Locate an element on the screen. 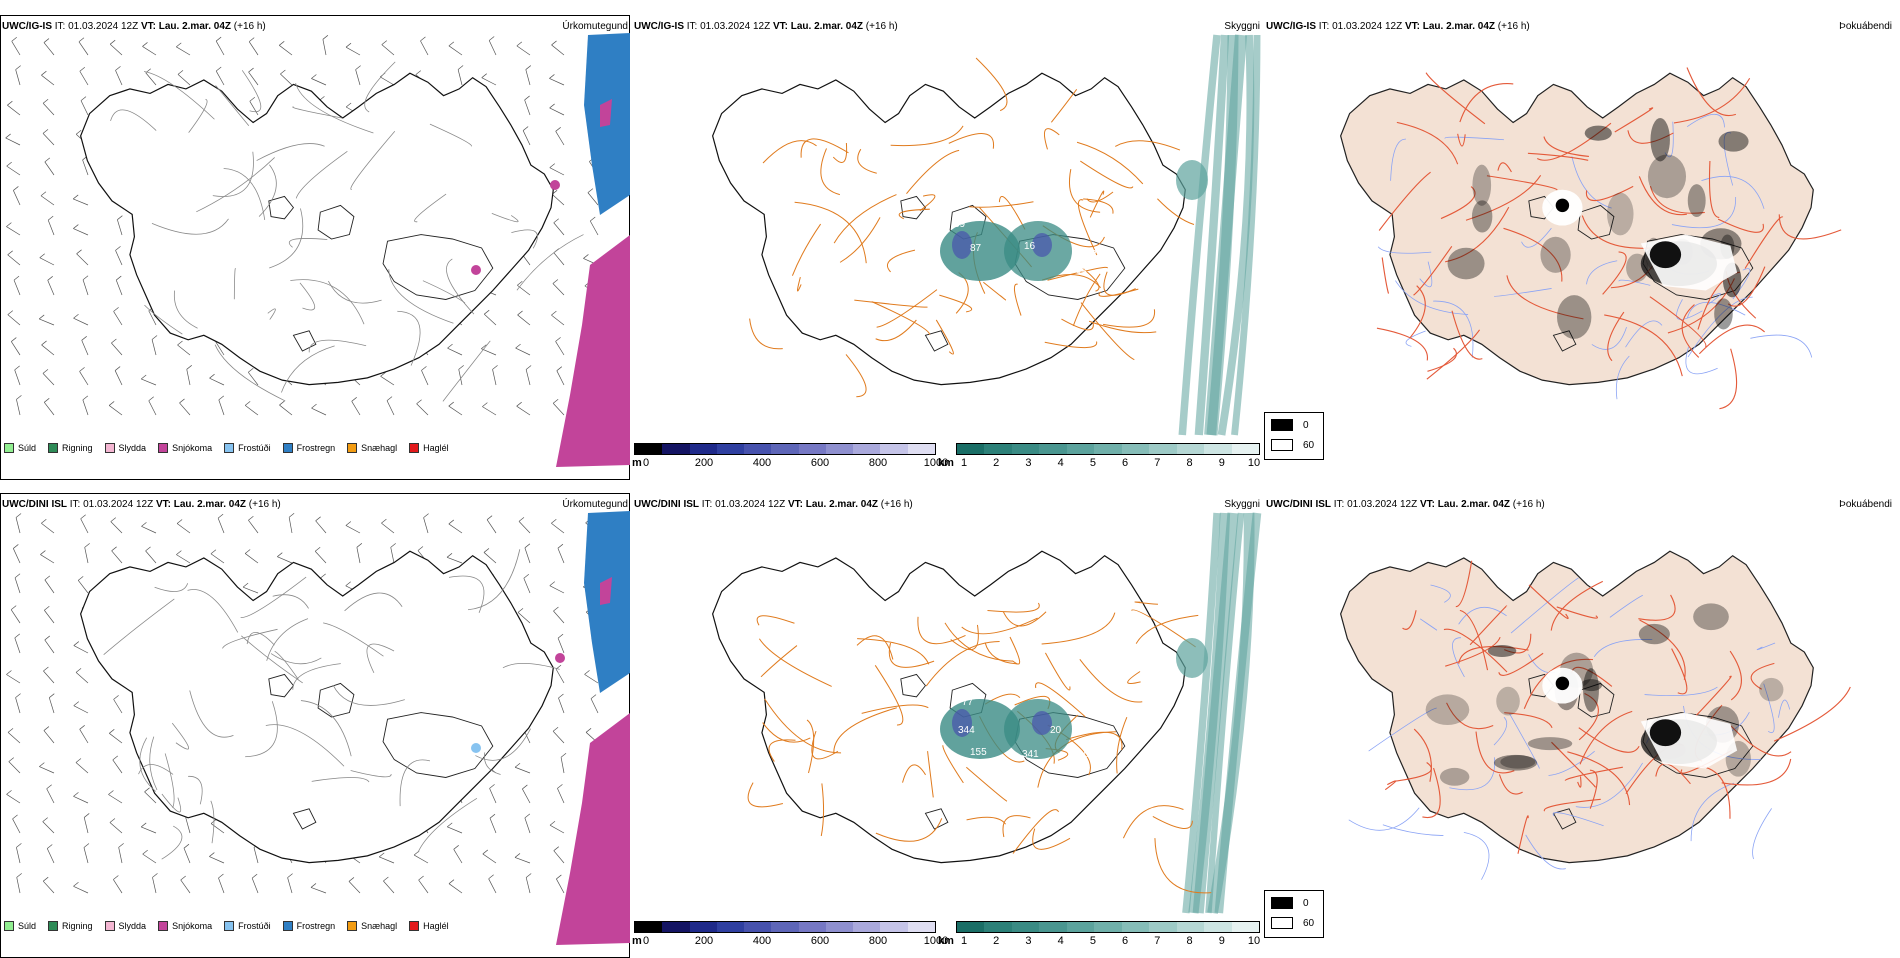 The image size is (1900, 958). ceiling-value-label: 834 is located at coordinates (1078, 270).